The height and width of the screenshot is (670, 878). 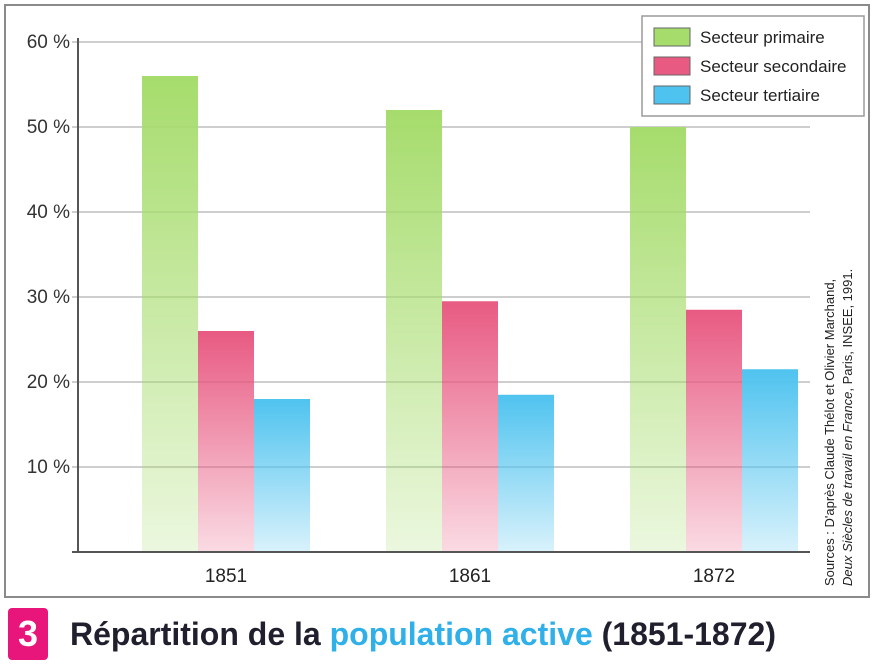 What do you see at coordinates (847, 330) in the screenshot?
I see `source-publisher: , Paris, INSEE, 1991.` at bounding box center [847, 330].